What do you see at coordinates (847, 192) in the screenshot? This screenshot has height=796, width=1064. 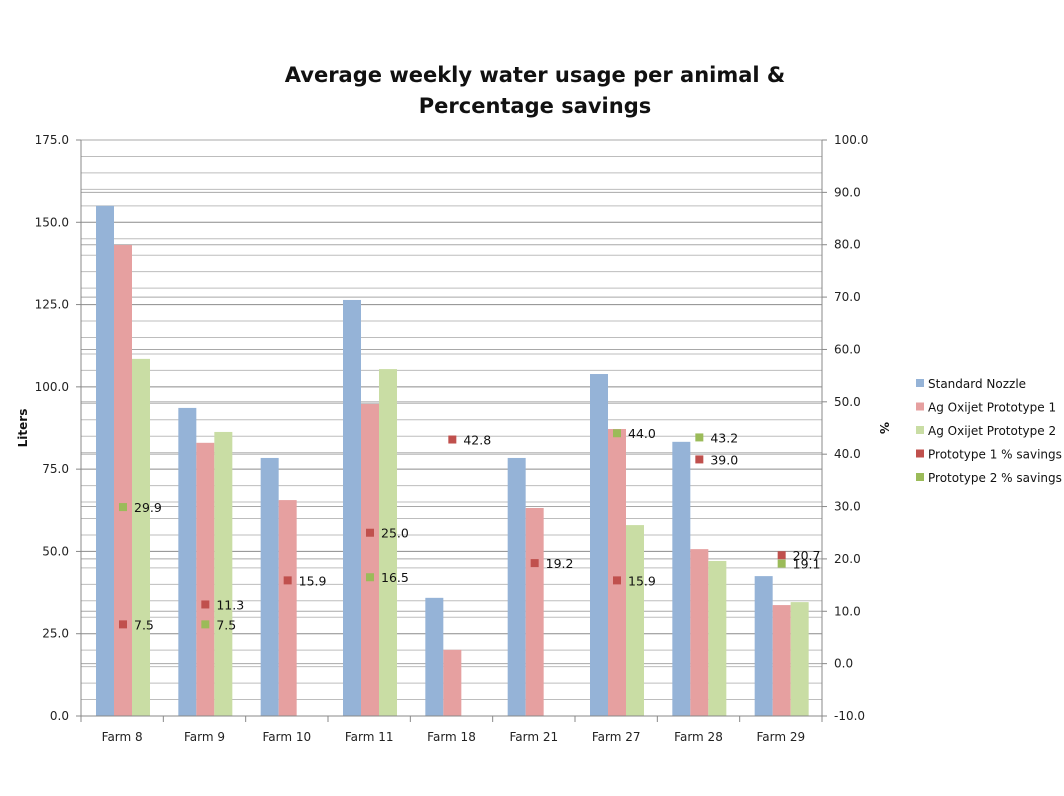 I see `y2-tick-label: 90.0` at bounding box center [847, 192].